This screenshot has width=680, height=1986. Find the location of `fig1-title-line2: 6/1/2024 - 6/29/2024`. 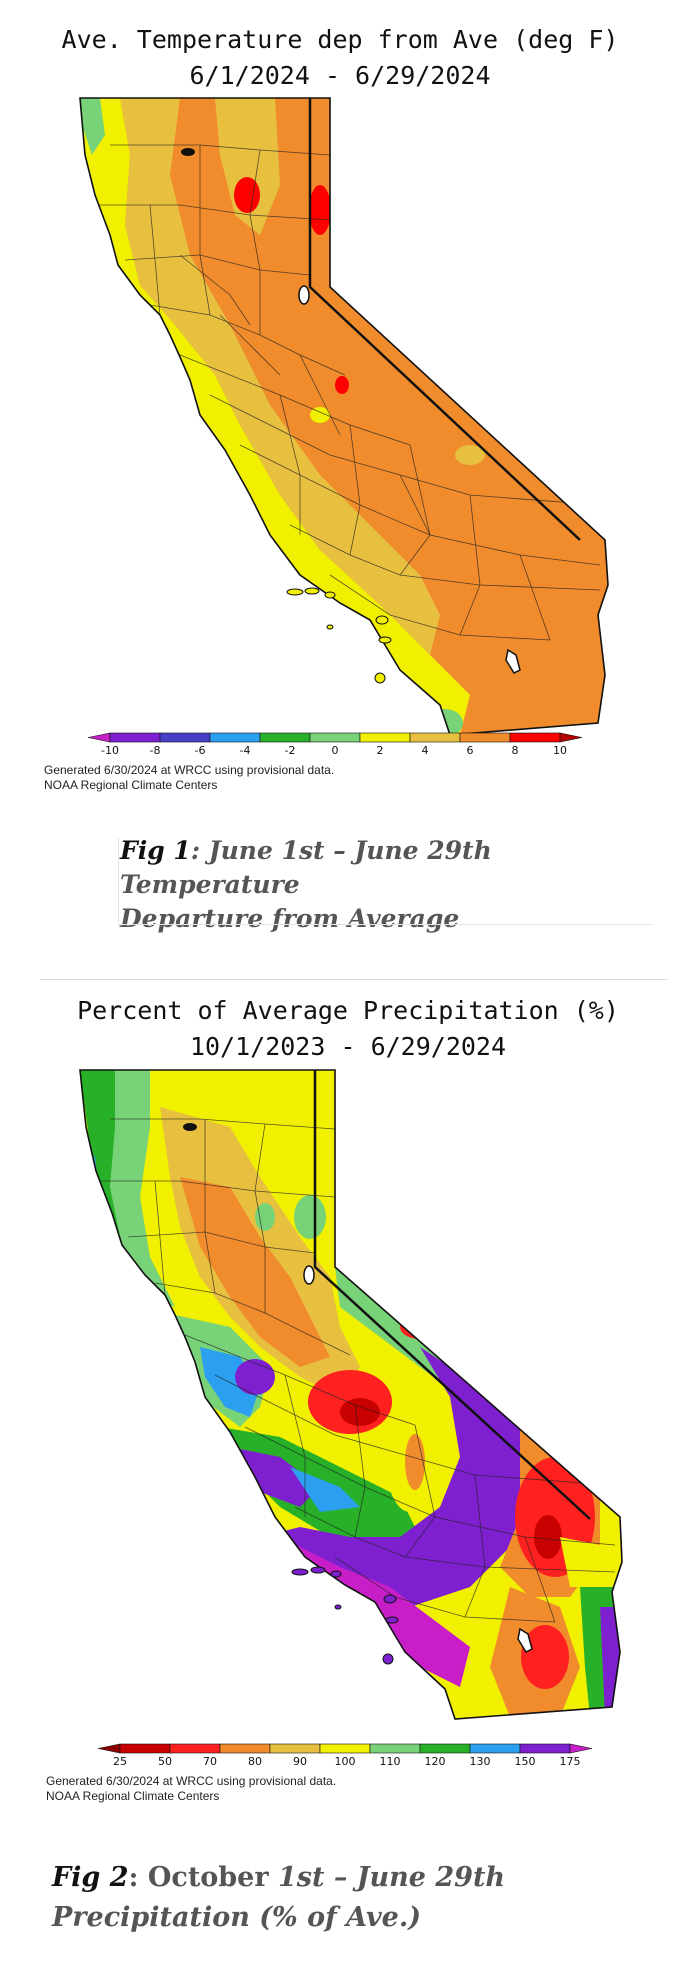

fig1-title-line2: 6/1/2024 - 6/29/2024 is located at coordinates (340, 75).